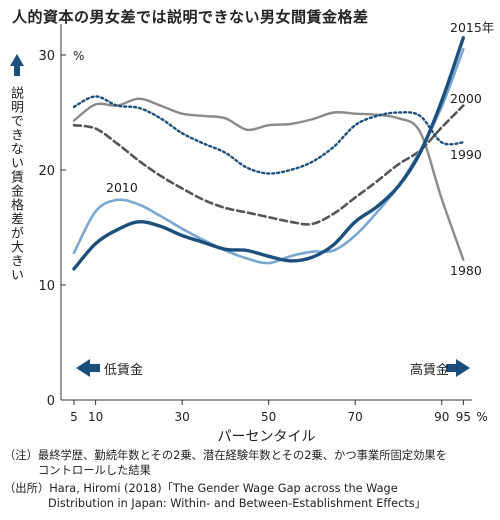 The image size is (500, 520). I want to click on x-tick-label: 30, so click(181, 417).